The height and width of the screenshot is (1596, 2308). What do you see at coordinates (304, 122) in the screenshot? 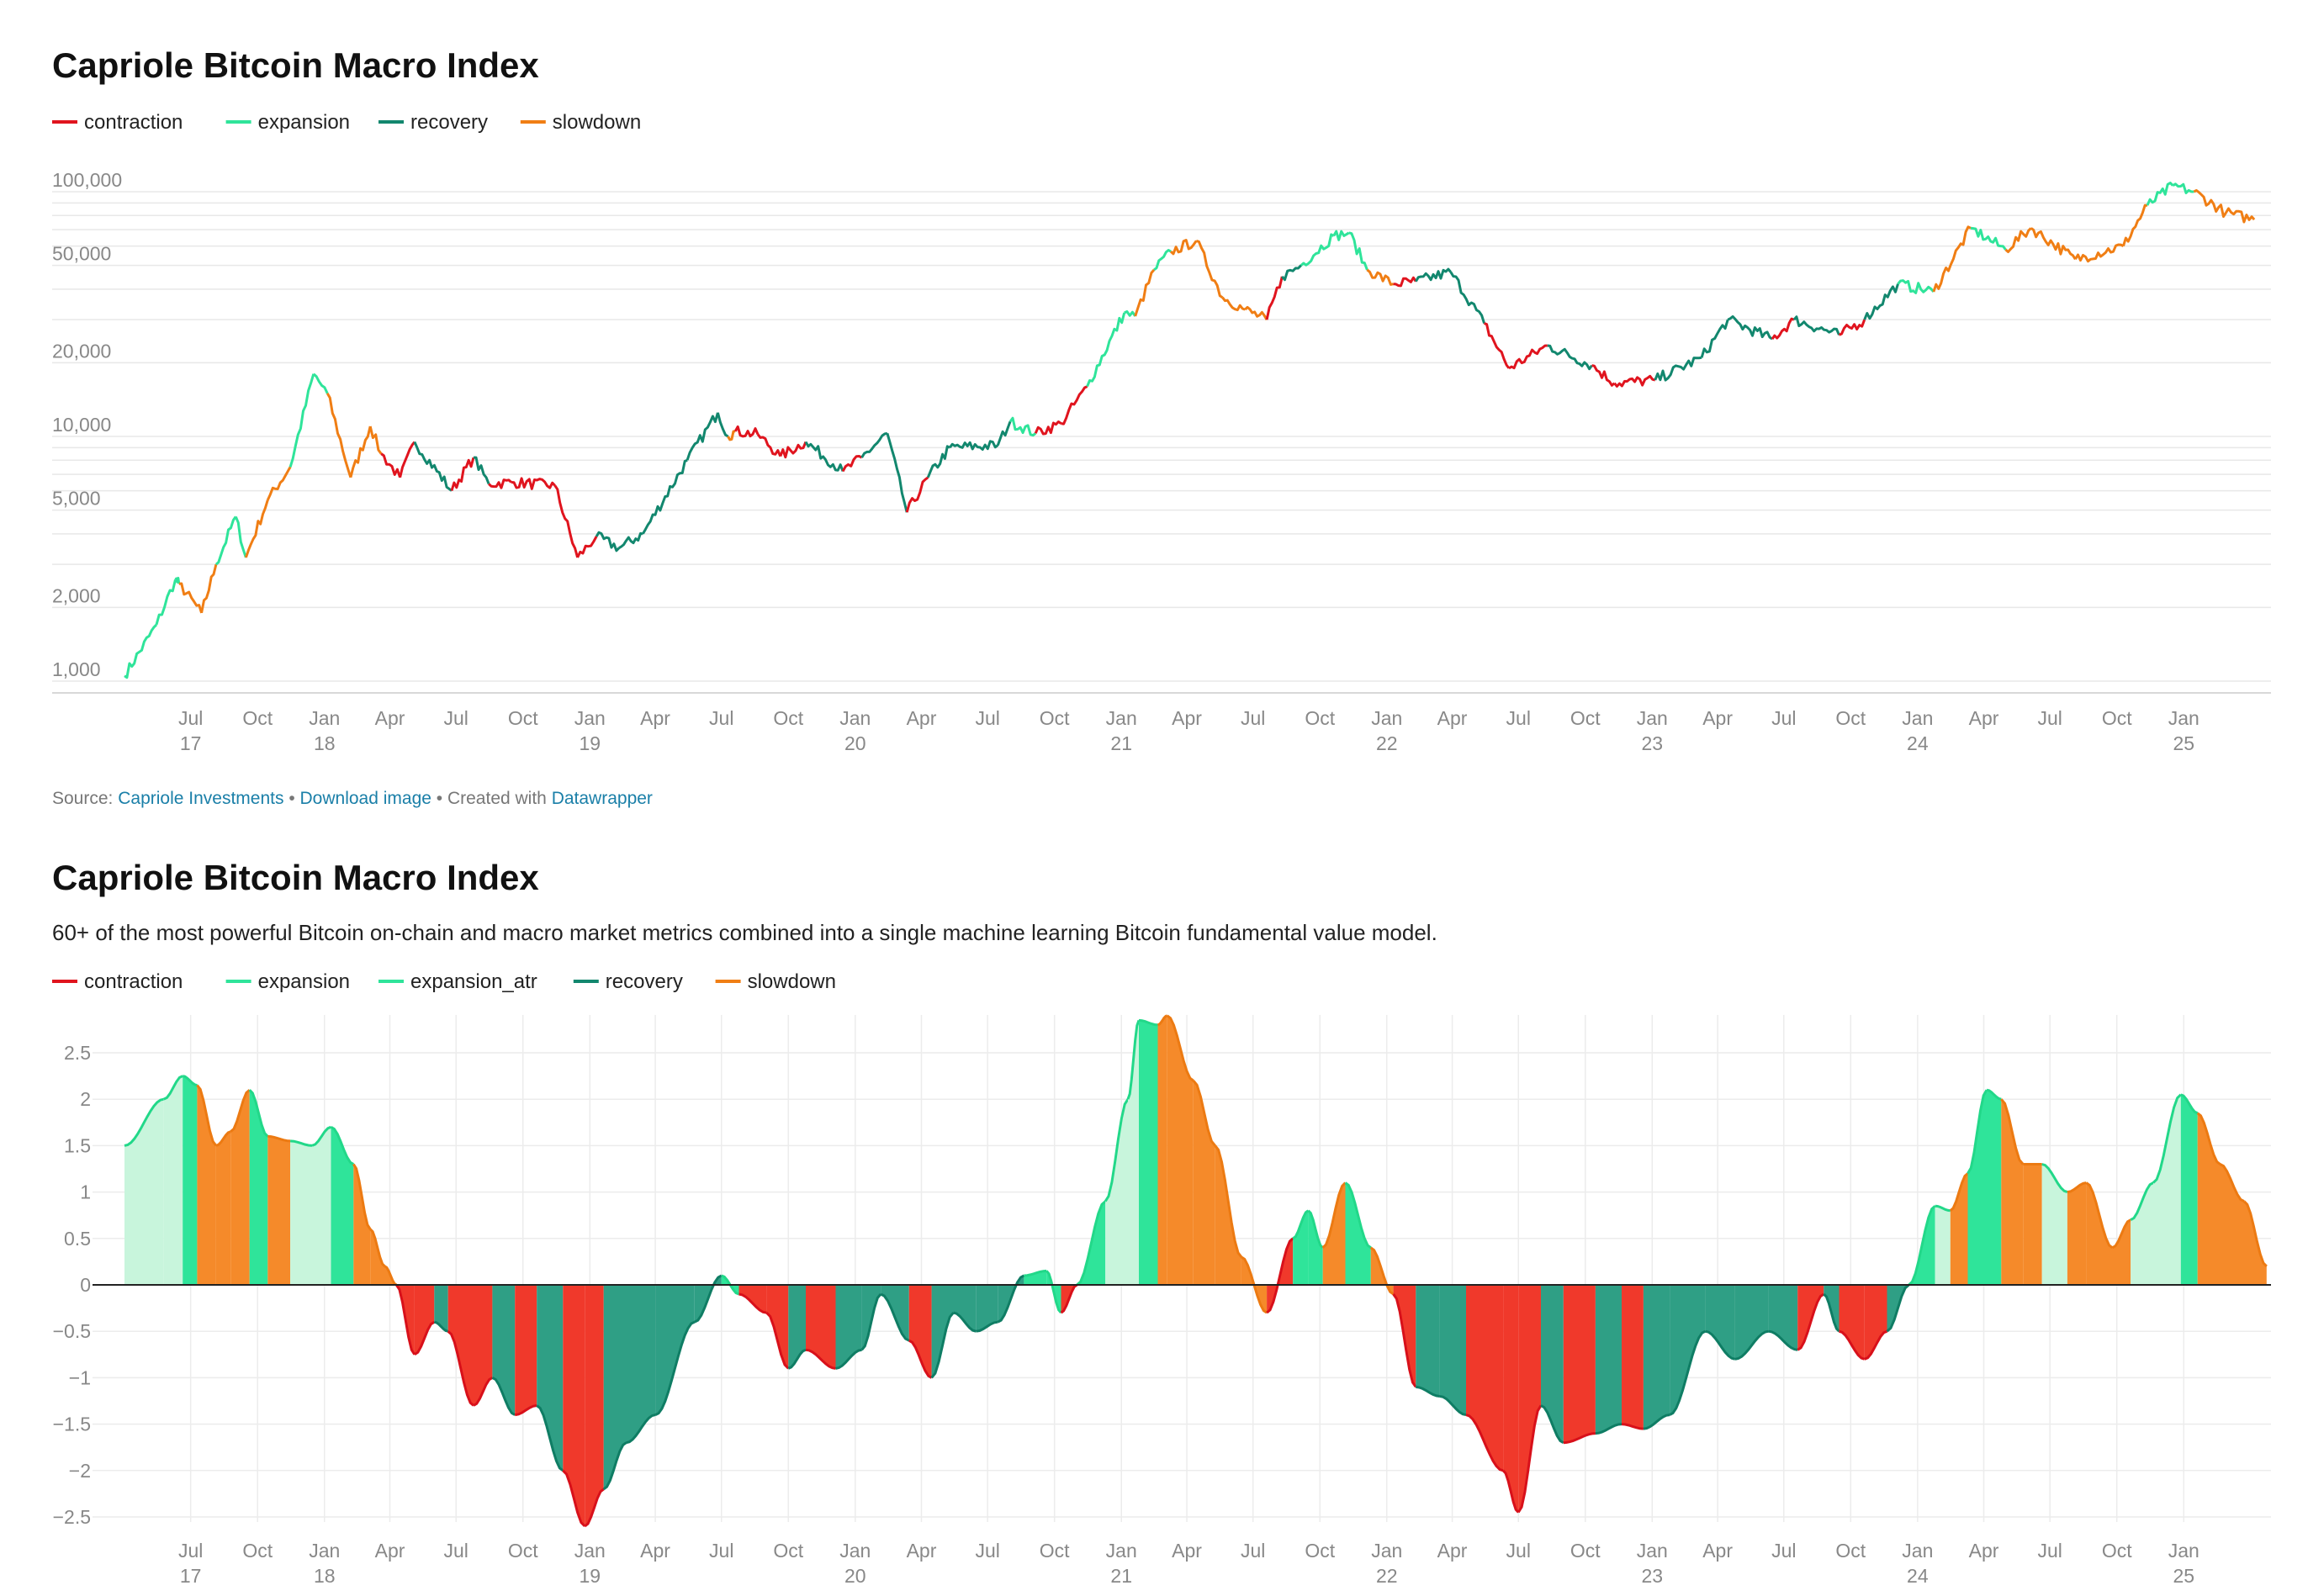
I see `legend-label-expansion: expansion` at bounding box center [304, 122].